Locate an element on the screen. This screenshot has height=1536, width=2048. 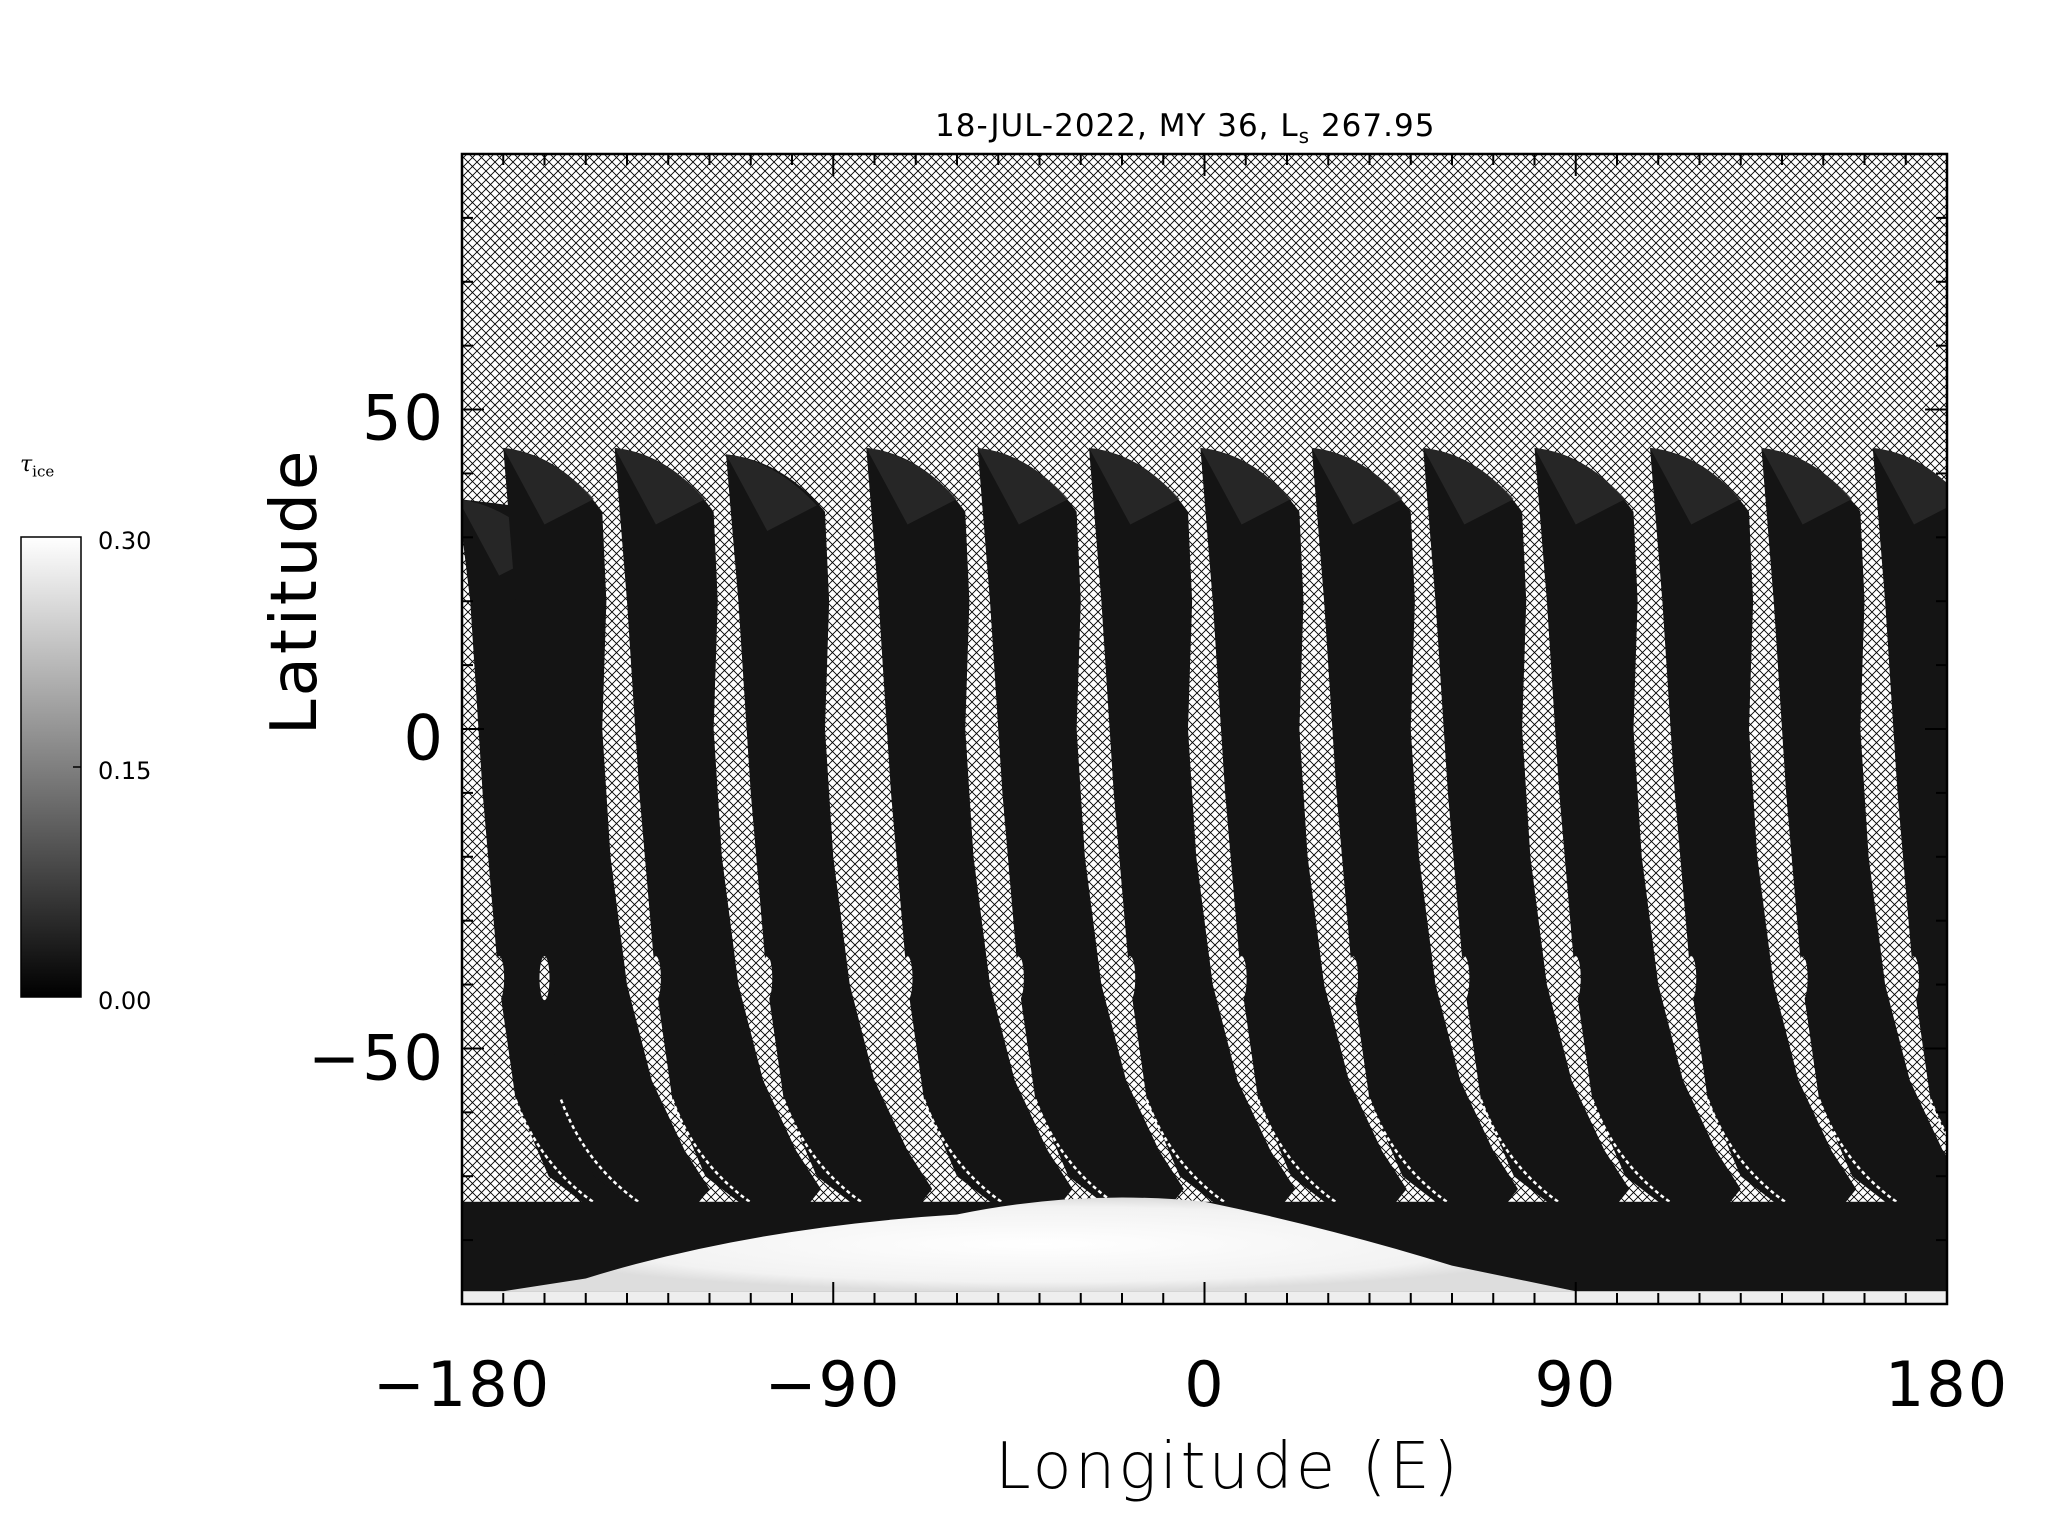
x-tick-label: 90 is located at coordinates (1576, 1384).